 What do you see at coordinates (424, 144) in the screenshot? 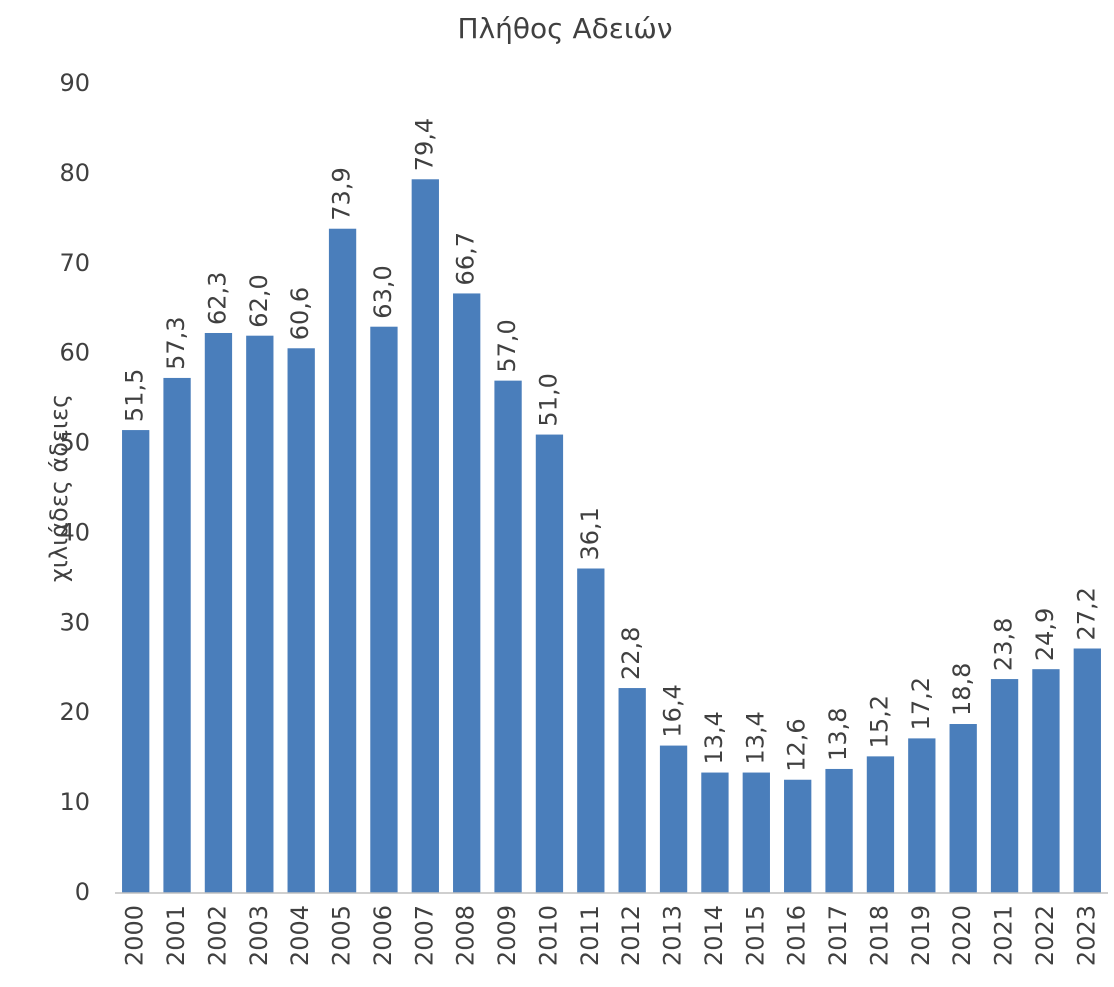
I see `value-label: 79,4` at bounding box center [424, 144].